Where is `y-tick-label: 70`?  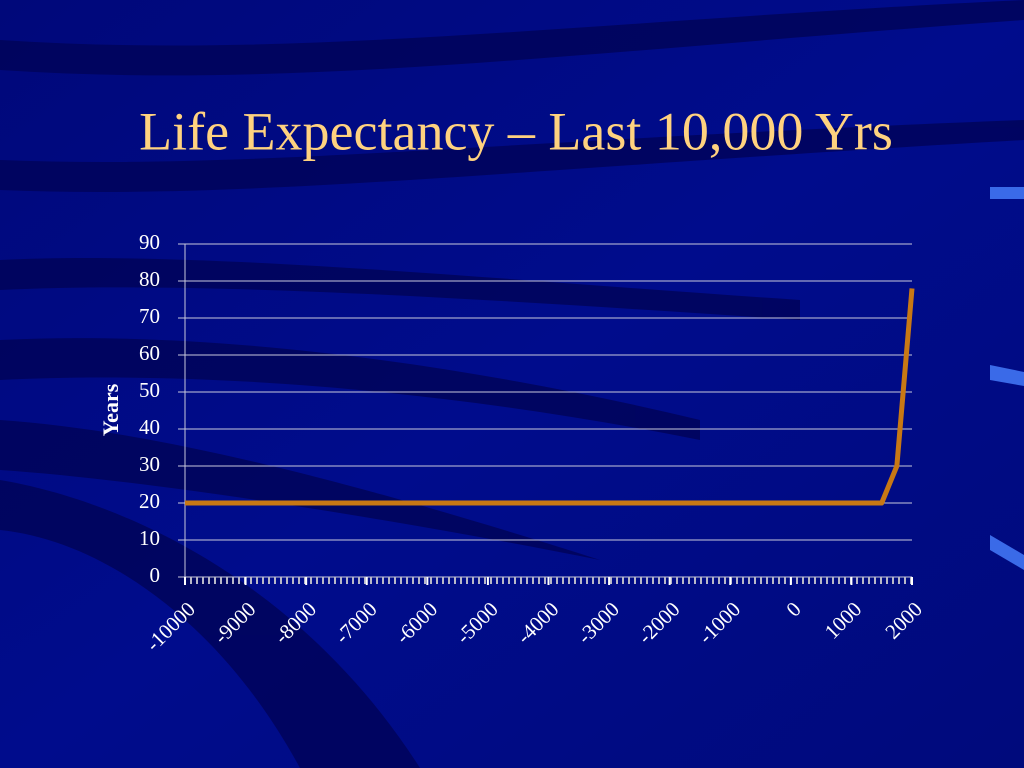 y-tick-label: 70 is located at coordinates (149, 316).